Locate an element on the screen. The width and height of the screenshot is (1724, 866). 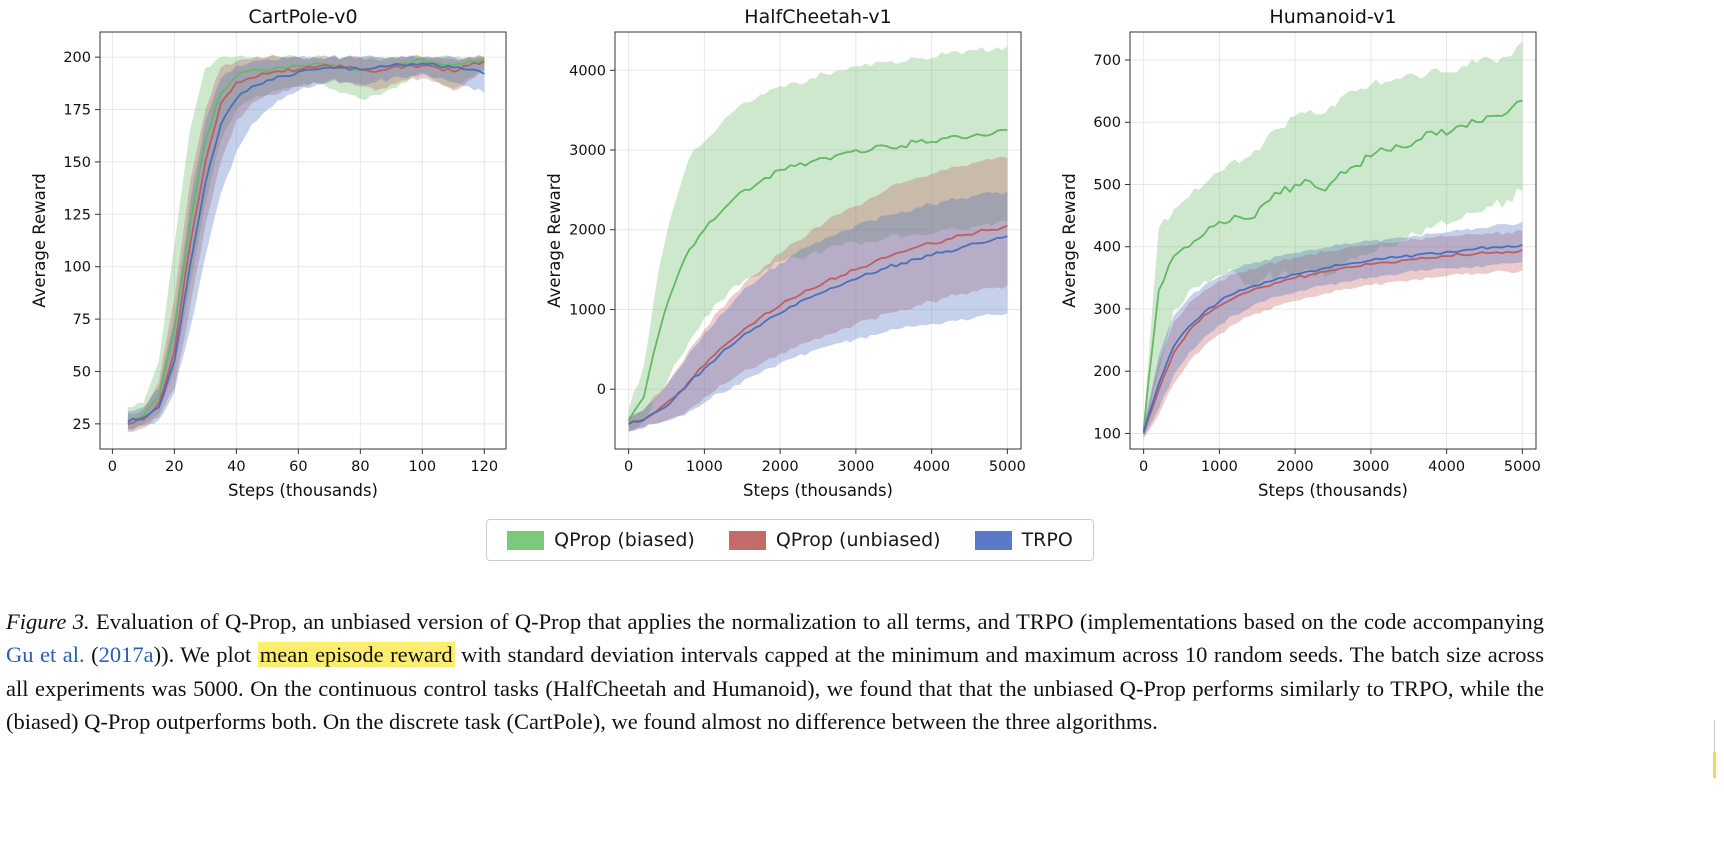
y-tick-label: 1000 is located at coordinates (587, 310).